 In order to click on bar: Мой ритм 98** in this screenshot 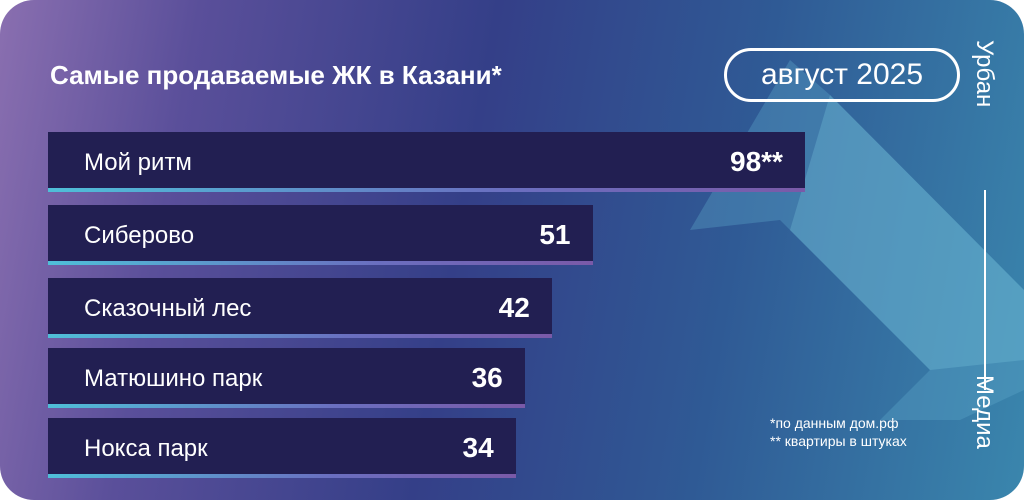, I will do `click(426, 162)`.